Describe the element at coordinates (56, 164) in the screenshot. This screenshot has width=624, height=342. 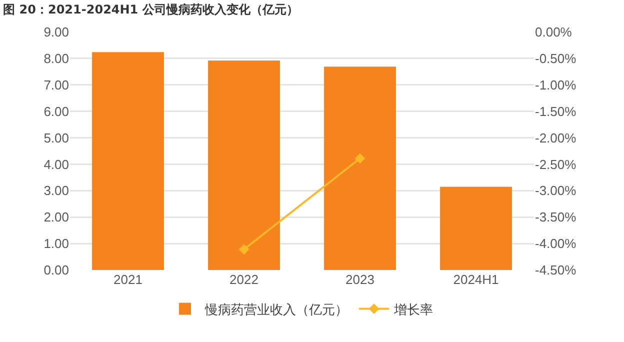
I see `y-tick-label: 4.00` at that location.